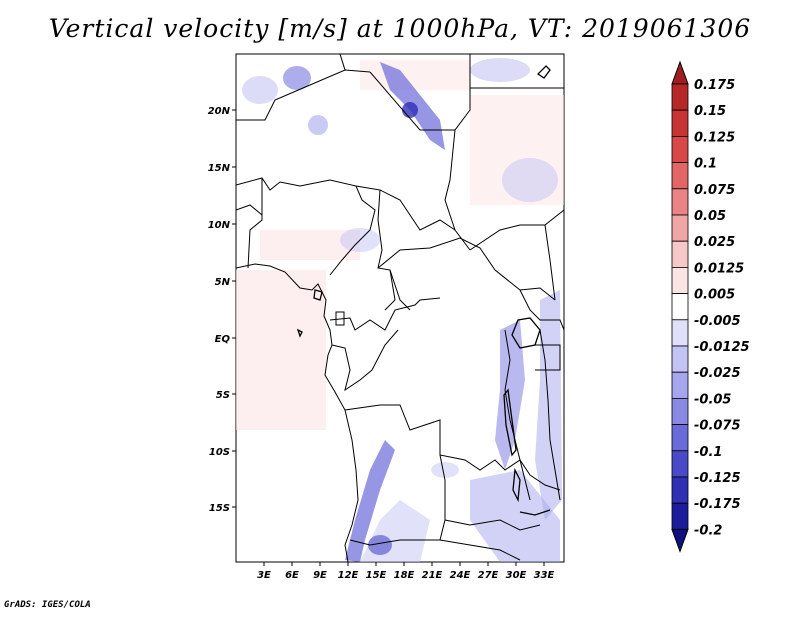 This screenshot has height=618, width=800. I want to click on lat-label: 20N, so click(219, 111).